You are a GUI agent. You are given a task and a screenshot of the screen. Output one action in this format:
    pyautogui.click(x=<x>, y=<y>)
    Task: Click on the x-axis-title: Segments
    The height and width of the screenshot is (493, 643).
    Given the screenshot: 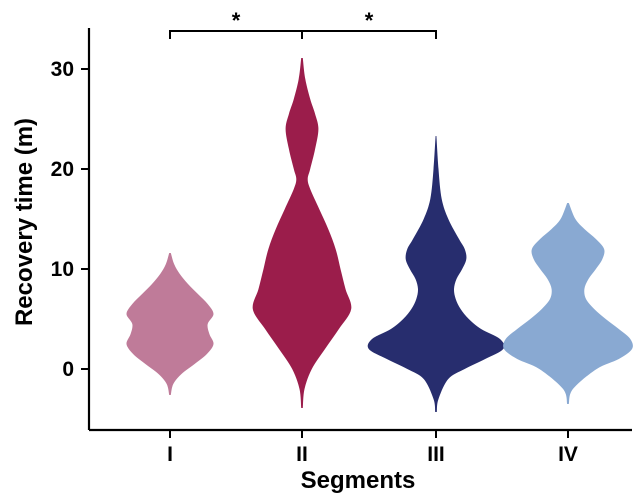 What is the action you would take?
    pyautogui.click(x=358, y=480)
    